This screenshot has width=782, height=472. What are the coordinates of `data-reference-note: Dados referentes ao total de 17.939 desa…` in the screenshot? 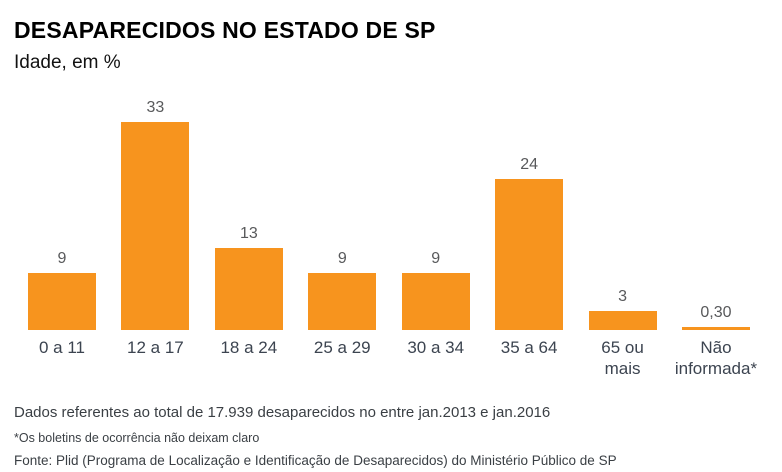 It's located at (282, 412).